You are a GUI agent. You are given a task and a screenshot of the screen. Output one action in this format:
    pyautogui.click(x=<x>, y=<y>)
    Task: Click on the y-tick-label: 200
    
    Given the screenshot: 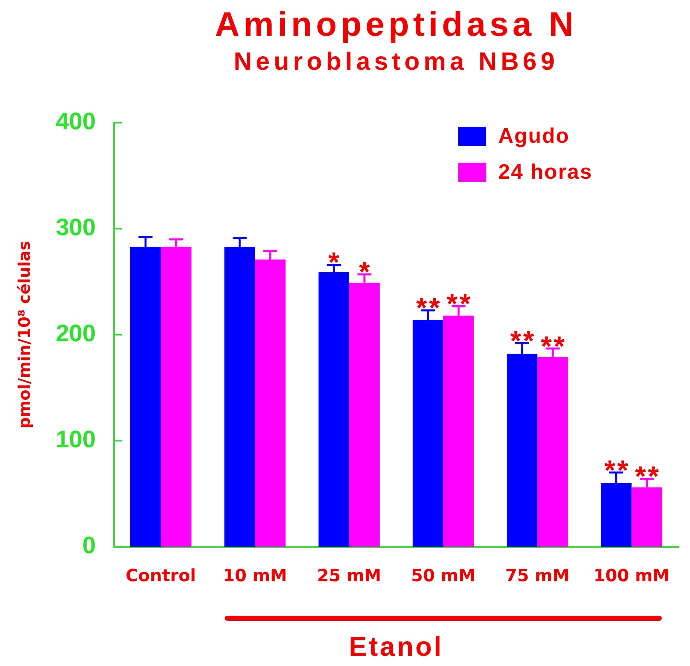 What is the action you would take?
    pyautogui.click(x=76, y=334)
    